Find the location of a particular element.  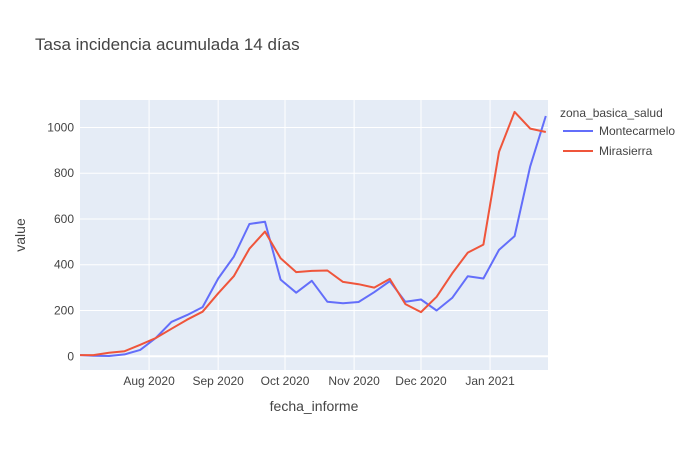

chart-title: Tasa incidencia acumulada 14 días is located at coordinates (167, 44).